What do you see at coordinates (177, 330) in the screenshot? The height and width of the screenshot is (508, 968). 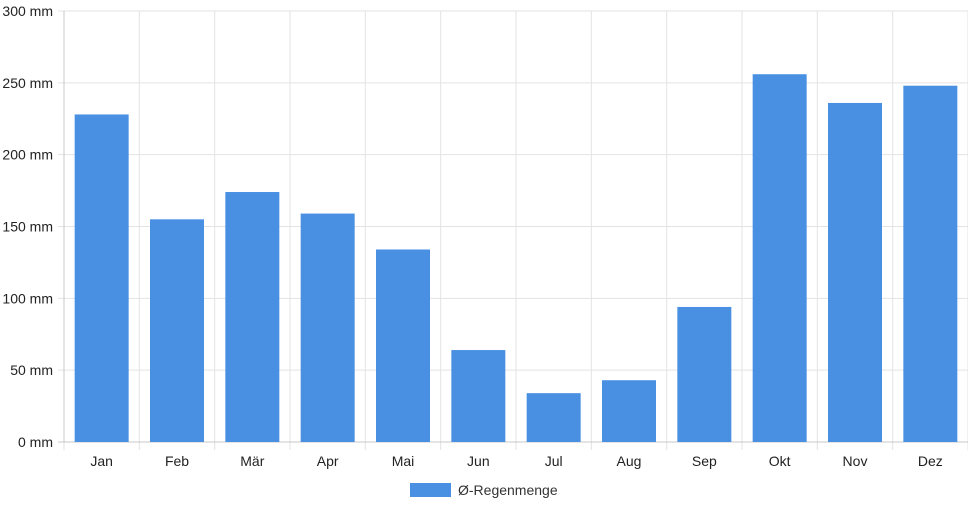 I see `bar-feb` at bounding box center [177, 330].